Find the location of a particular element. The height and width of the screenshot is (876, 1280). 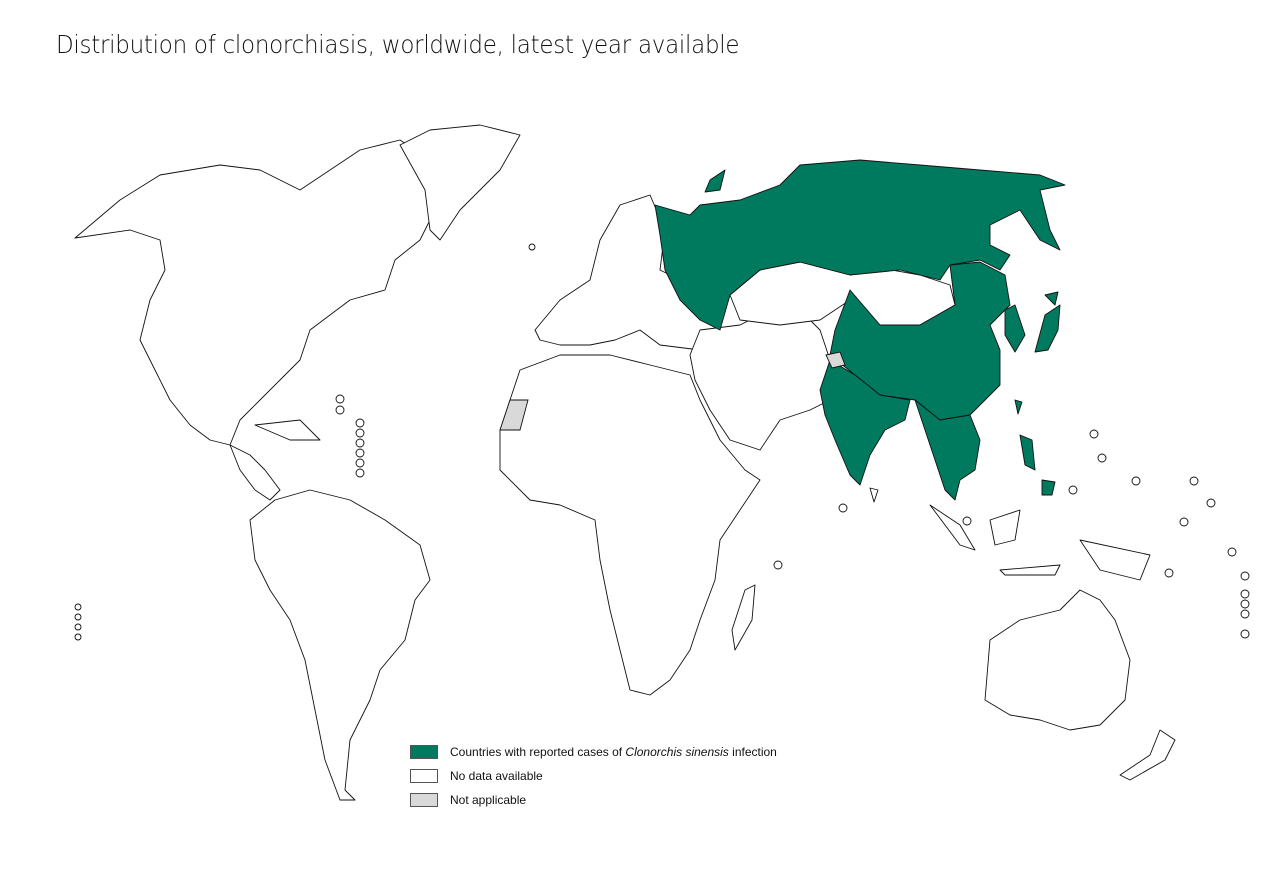

region-new-zealand is located at coordinates (1147, 755).